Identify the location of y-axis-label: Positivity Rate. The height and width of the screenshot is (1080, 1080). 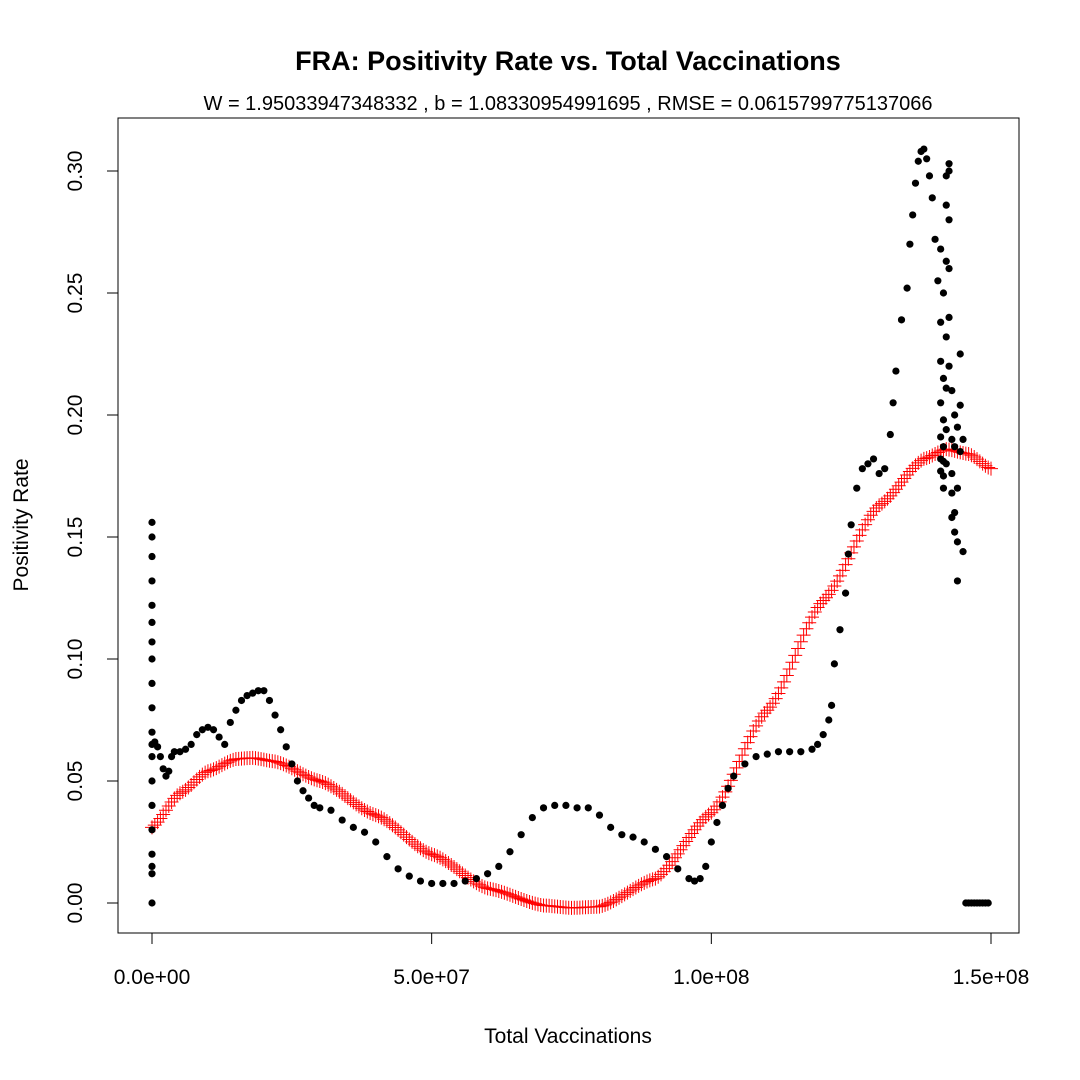
(21, 524).